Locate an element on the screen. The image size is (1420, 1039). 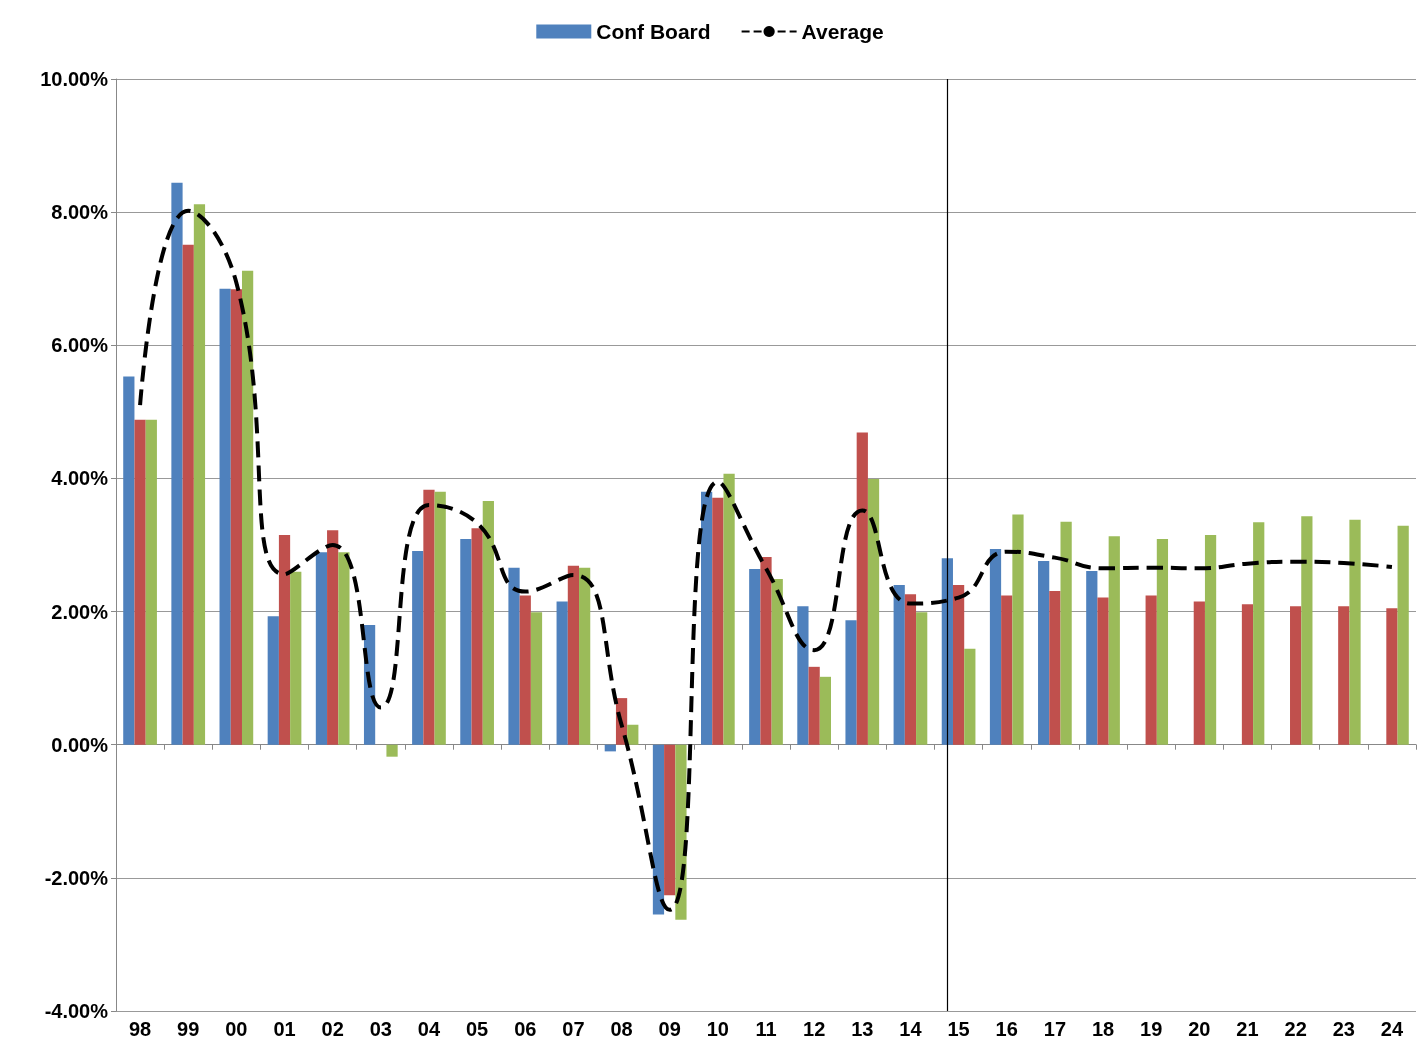
x-tick-label: 09 is located at coordinates (669, 1028).